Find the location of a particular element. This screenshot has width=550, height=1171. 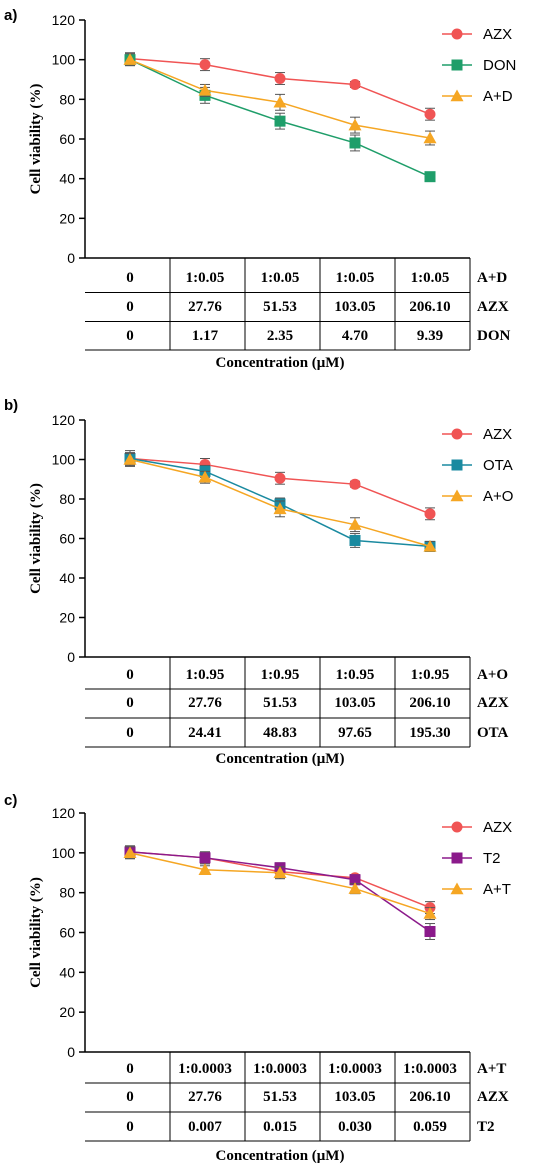

table-cell: 0.030 is located at coordinates (355, 1127).